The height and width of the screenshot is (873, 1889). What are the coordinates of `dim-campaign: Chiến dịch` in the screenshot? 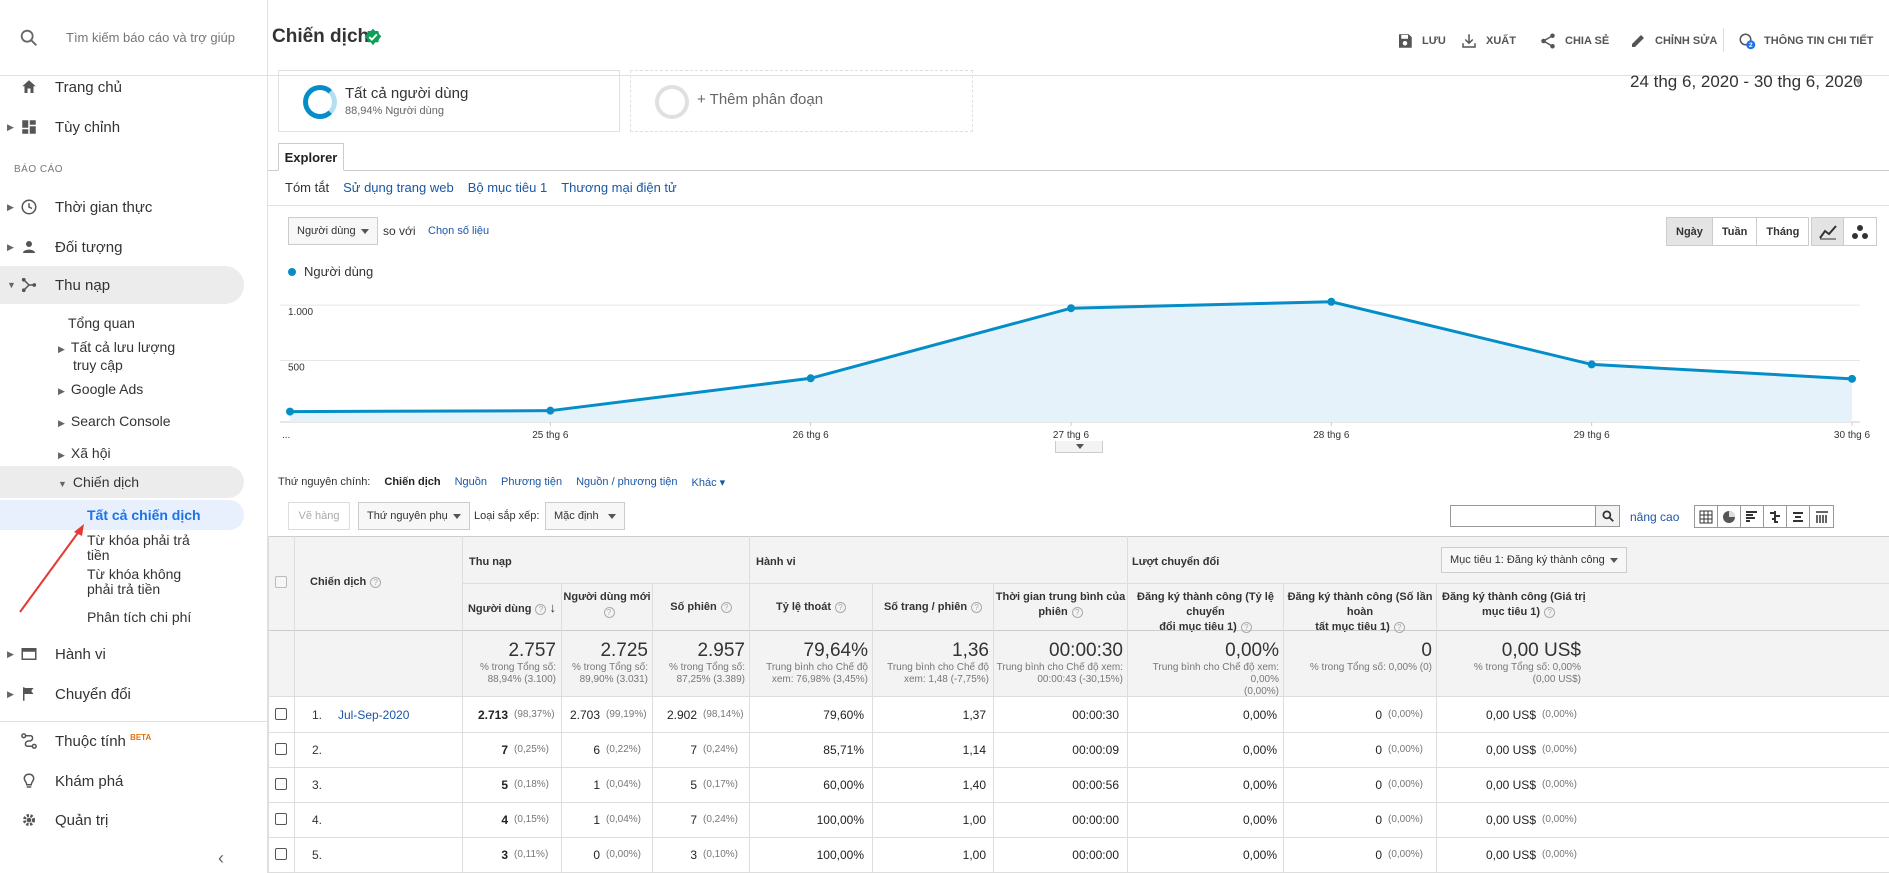 It's located at (412, 482).